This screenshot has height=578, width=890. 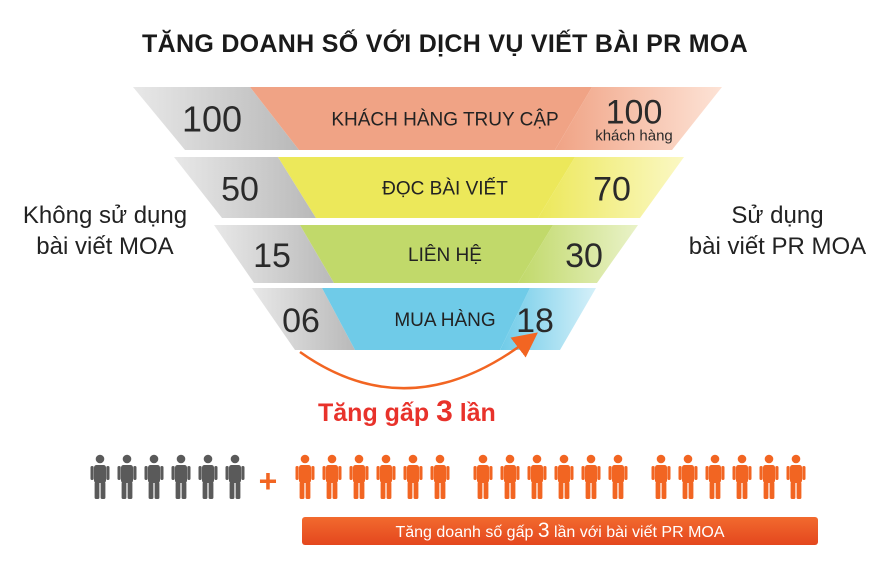 What do you see at coordinates (543, 530) in the screenshot?
I see `banner-factor: 3` at bounding box center [543, 530].